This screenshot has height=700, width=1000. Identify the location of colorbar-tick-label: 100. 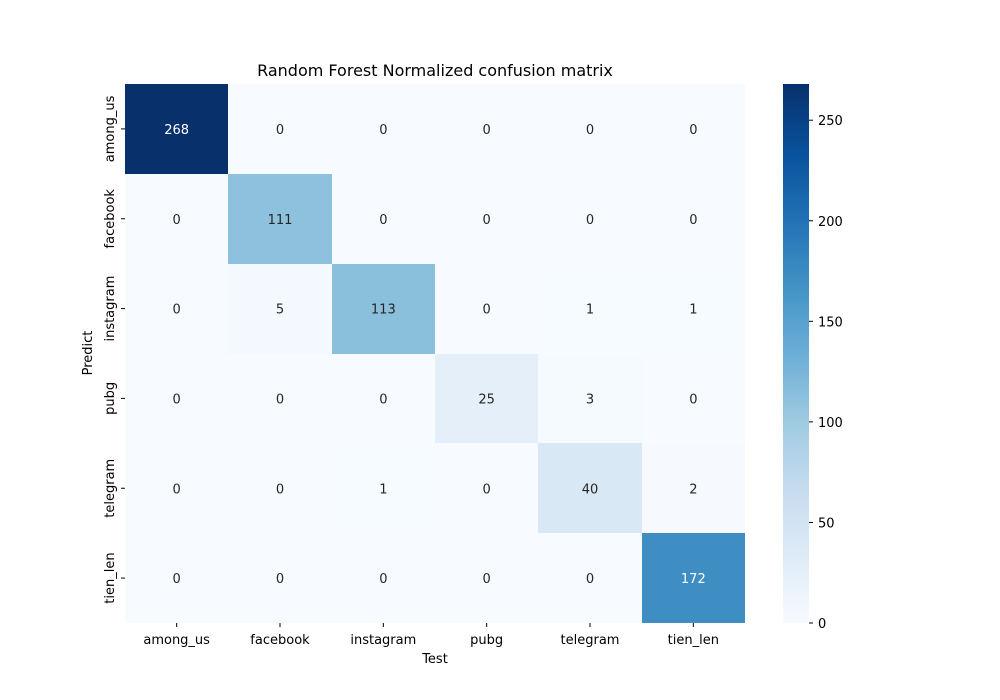
(830, 423).